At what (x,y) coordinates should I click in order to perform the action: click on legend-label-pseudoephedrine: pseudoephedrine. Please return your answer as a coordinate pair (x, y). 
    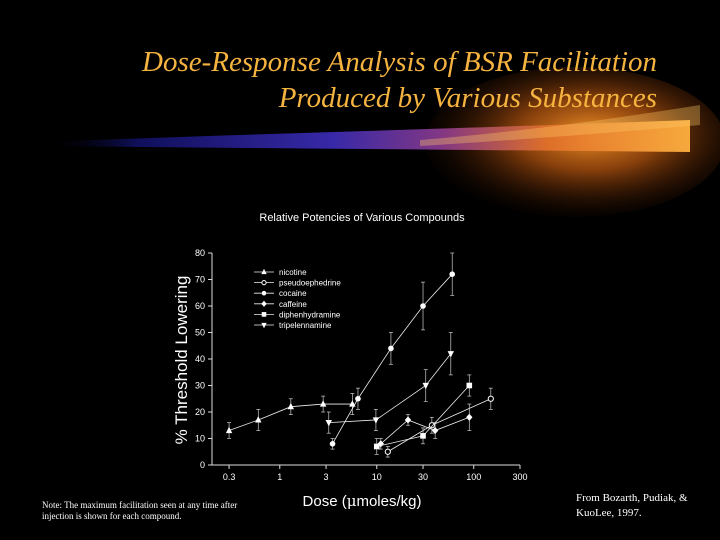
    Looking at the image, I should click on (310, 283).